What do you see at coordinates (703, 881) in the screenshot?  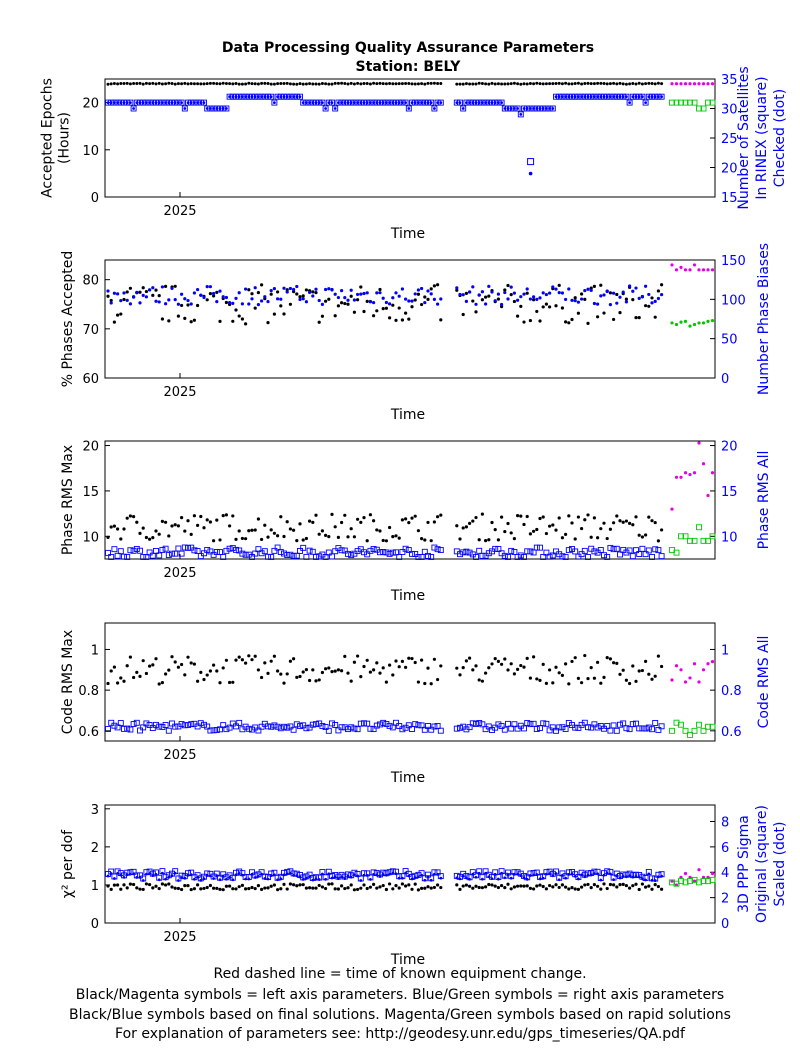 I see `rapid-right-square` at bounding box center [703, 881].